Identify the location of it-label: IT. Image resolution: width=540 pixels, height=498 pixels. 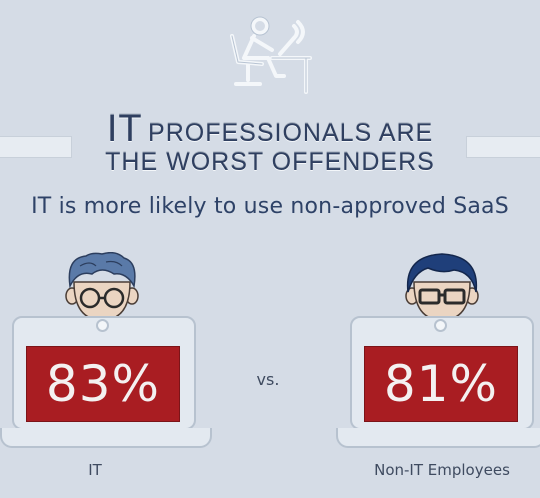
(95, 470).